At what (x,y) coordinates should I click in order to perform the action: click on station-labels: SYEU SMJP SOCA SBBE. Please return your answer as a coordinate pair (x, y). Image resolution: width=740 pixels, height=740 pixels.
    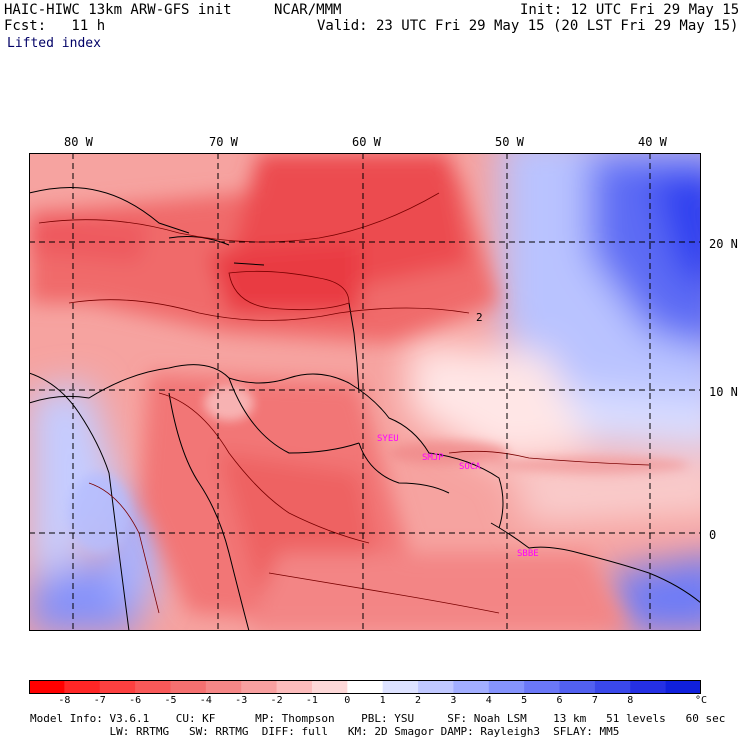
    Looking at the image, I should click on (458, 496).